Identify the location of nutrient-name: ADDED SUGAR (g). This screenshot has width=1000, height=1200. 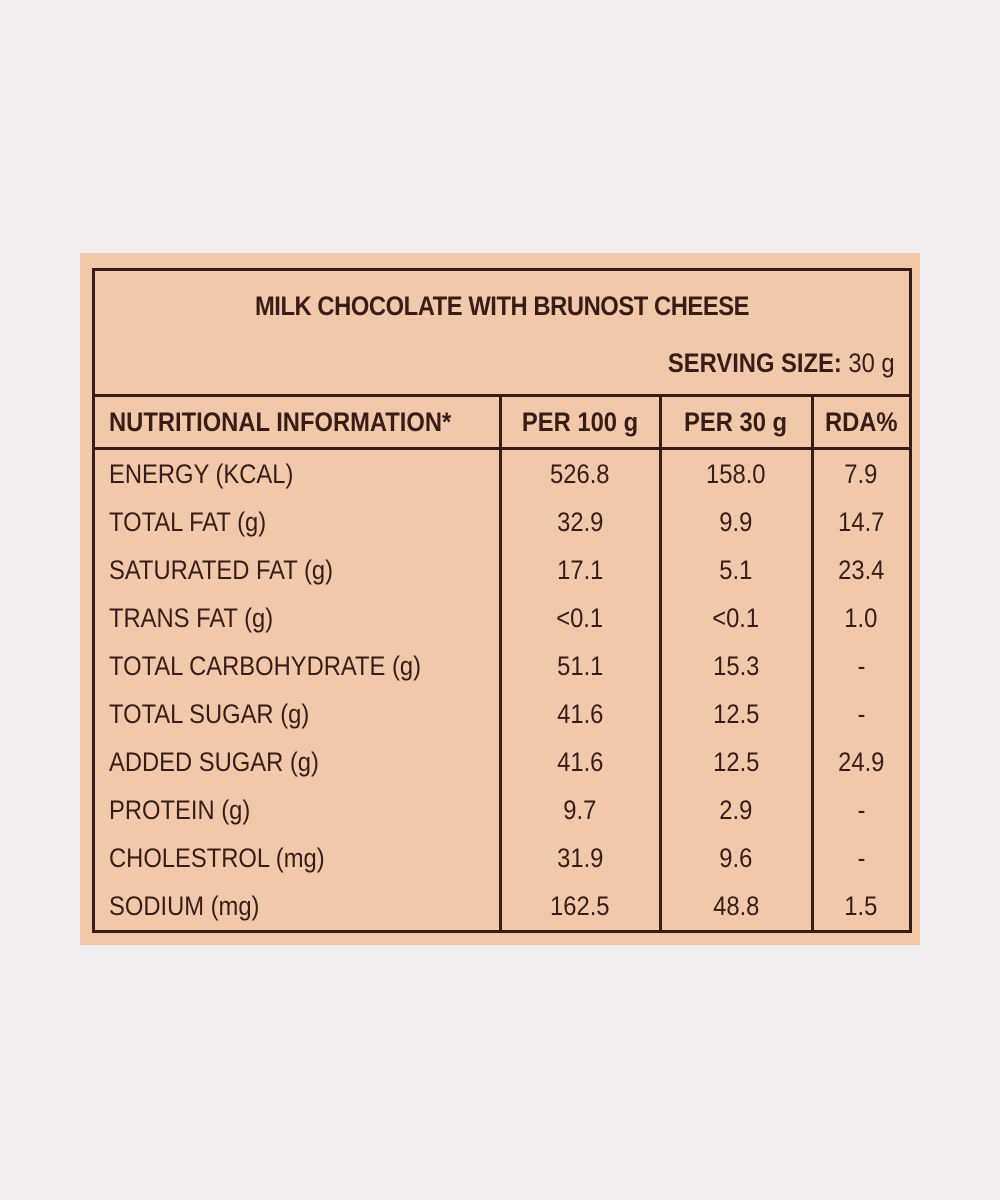
(297, 762).